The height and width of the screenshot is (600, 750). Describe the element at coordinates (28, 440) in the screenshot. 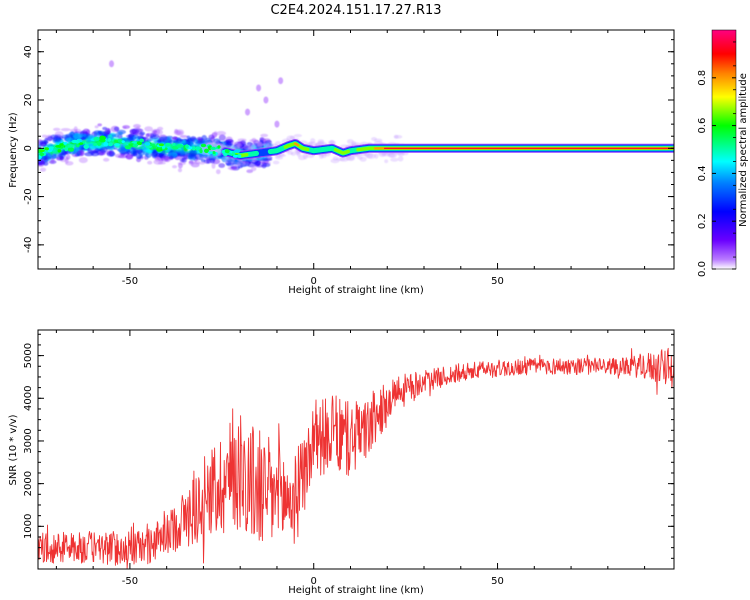

I see `y-tick-label: 3000` at that location.